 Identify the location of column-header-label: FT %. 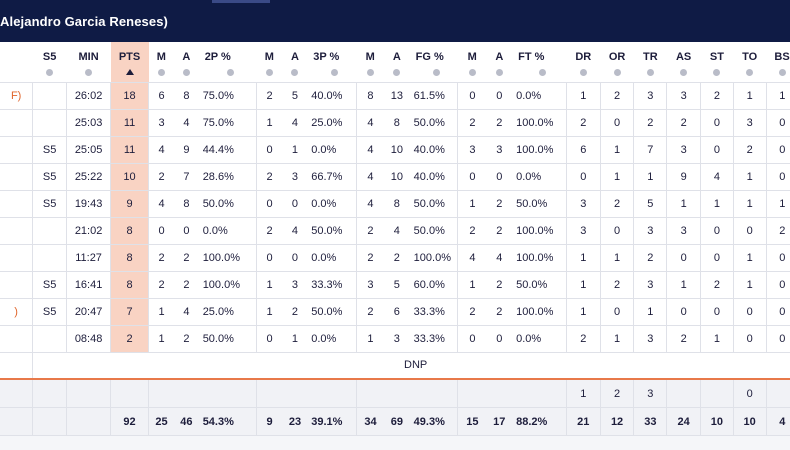
(531, 57).